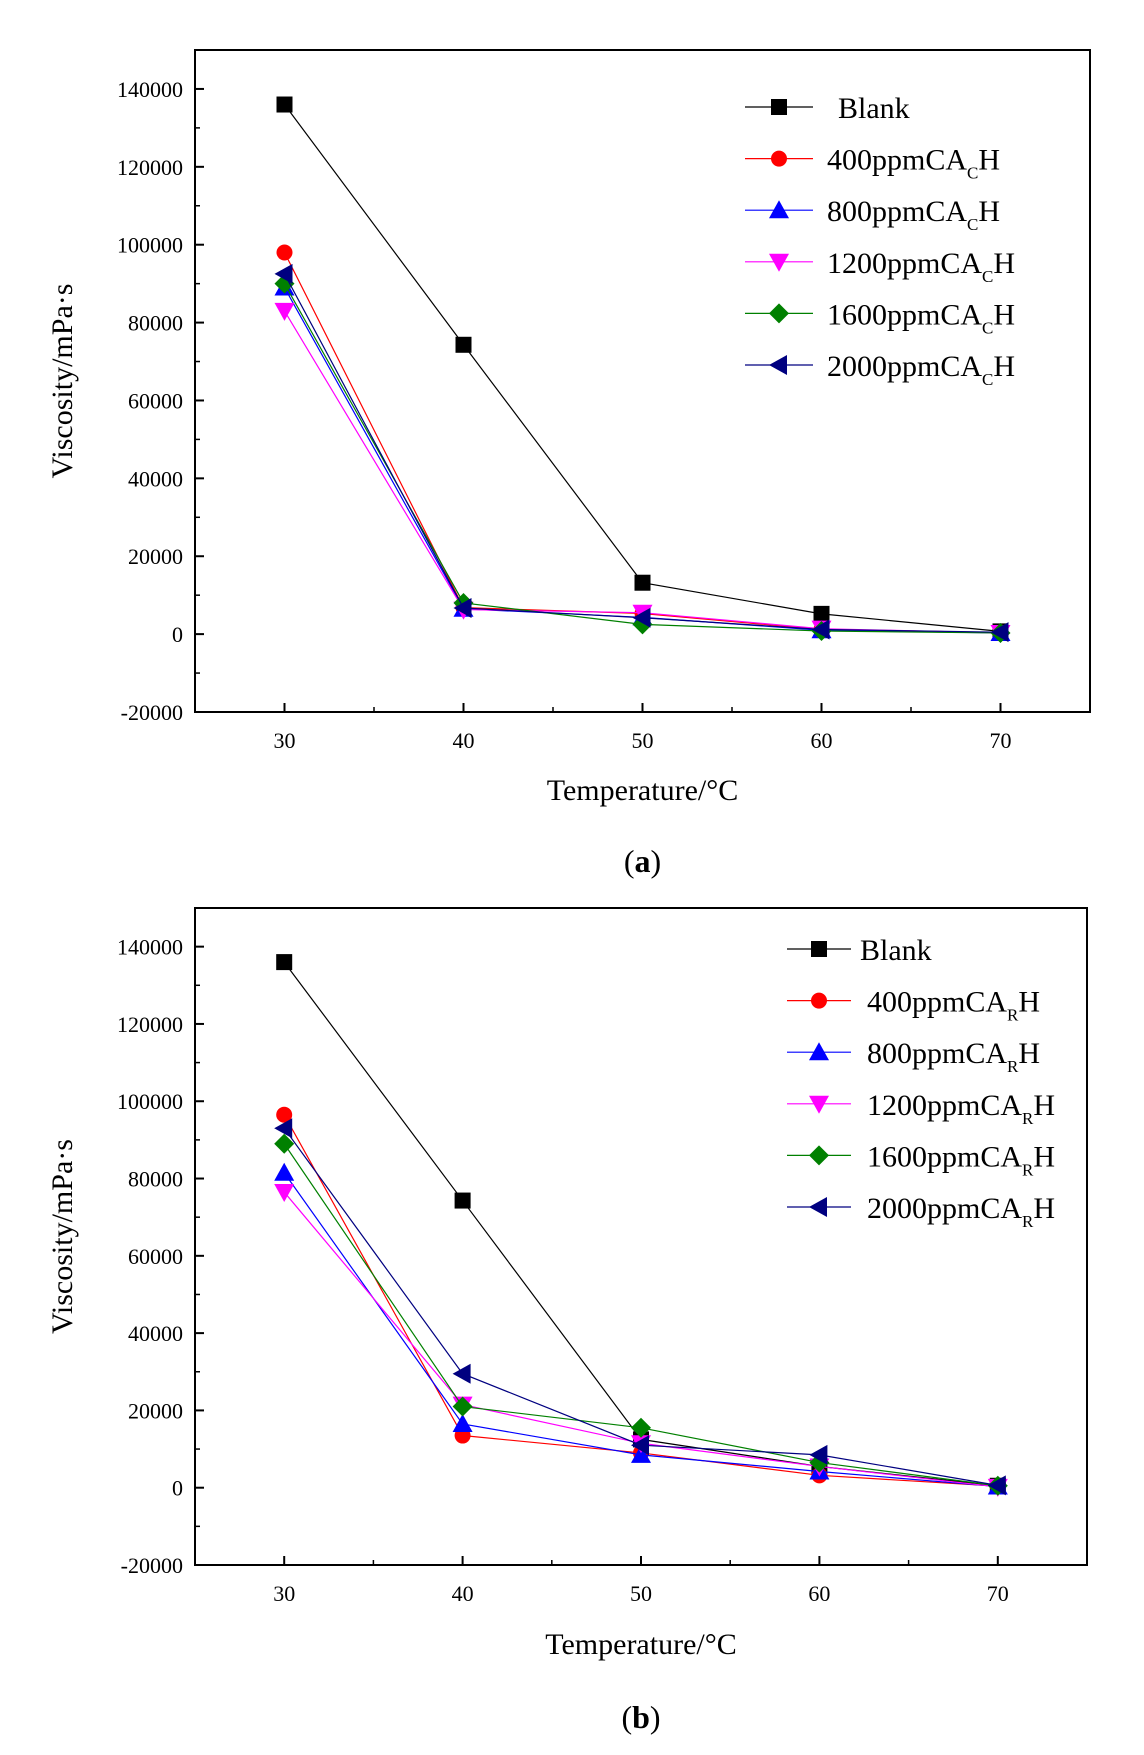 This screenshot has width=1144, height=1755. I want to click on legend-label: 800ppmCACH, so click(913, 214).